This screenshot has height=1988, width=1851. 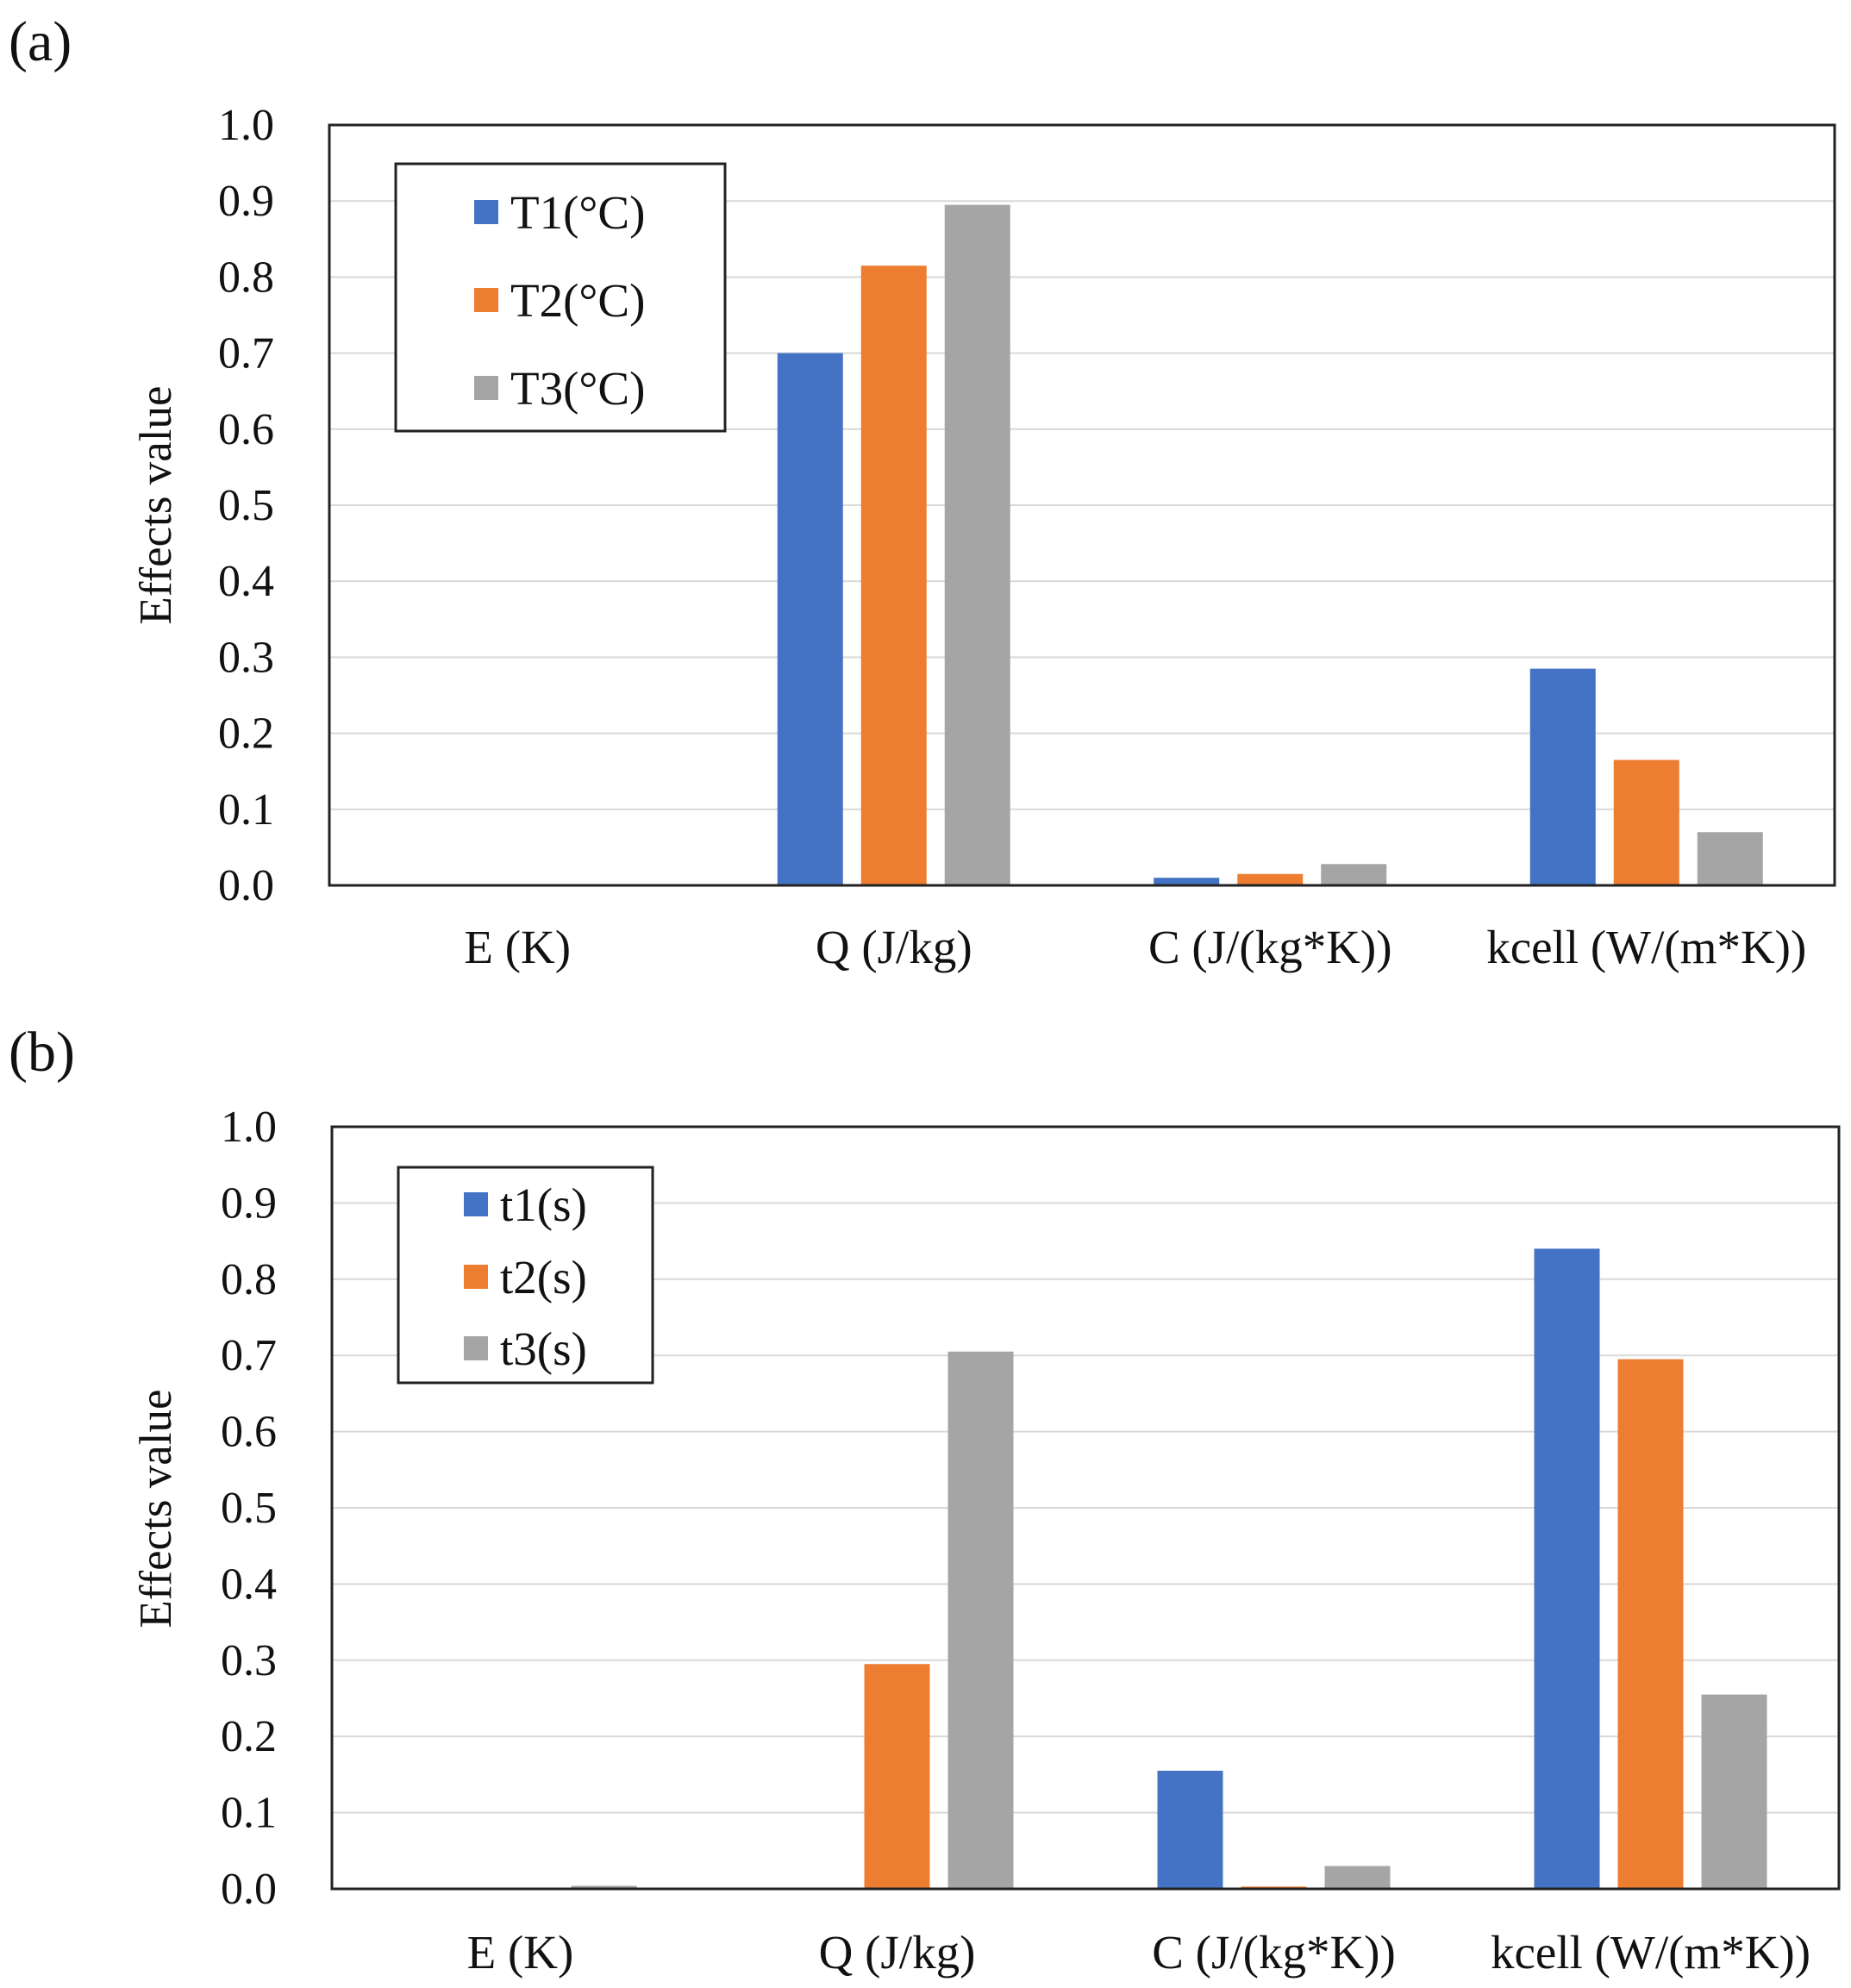 What do you see at coordinates (577, 389) in the screenshot?
I see `legend-label: T3(°C)` at bounding box center [577, 389].